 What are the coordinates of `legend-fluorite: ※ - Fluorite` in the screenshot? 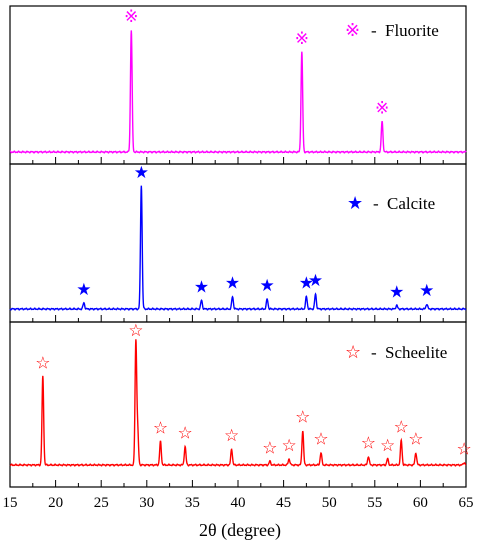 It's located at (392, 30).